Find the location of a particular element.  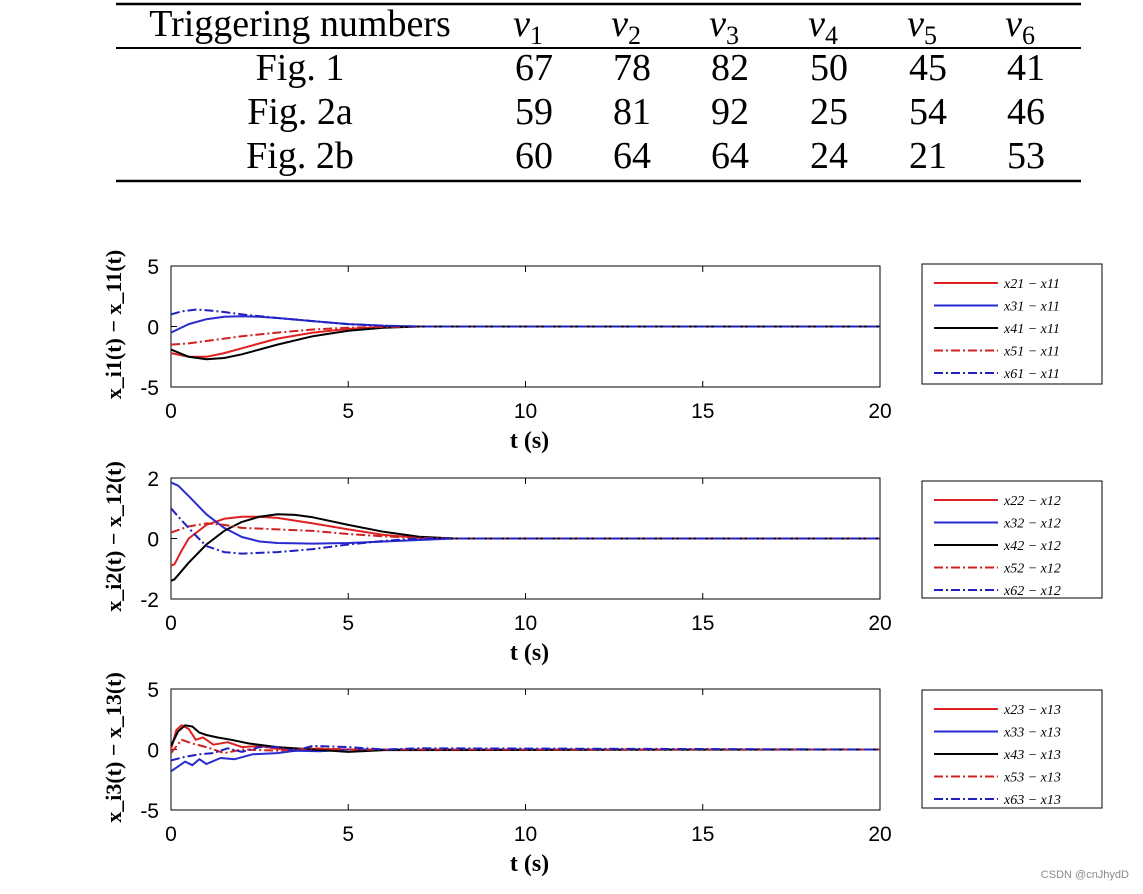

table-cell: 21 is located at coordinates (928, 156).